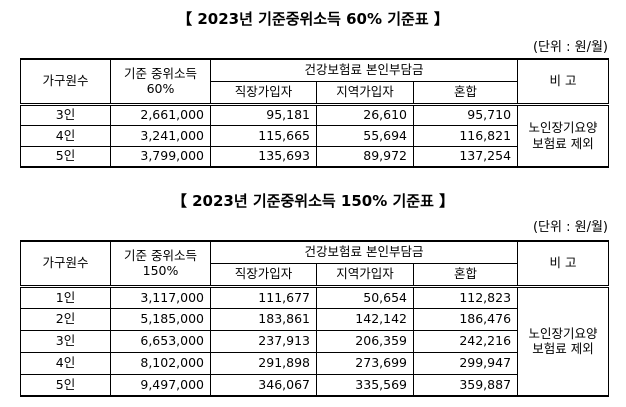 The image size is (626, 407). What do you see at coordinates (160, 135) in the screenshot?
I see `table-cell: 3,241,000` at bounding box center [160, 135].